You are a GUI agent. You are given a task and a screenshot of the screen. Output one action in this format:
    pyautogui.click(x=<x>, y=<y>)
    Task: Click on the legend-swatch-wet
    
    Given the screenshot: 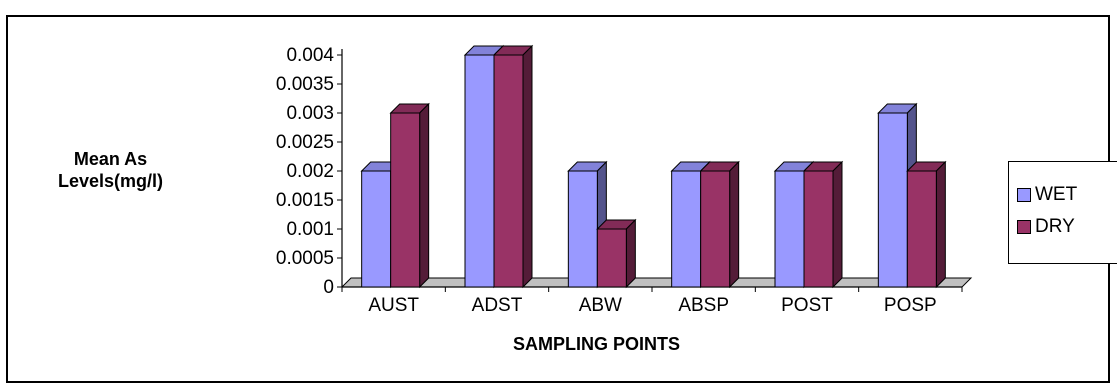 What is the action you would take?
    pyautogui.click(x=1024, y=195)
    